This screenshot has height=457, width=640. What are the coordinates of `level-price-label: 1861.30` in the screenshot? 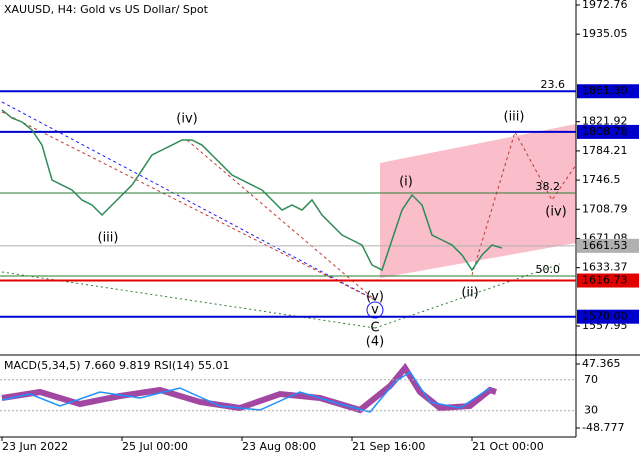 It's located at (605, 90).